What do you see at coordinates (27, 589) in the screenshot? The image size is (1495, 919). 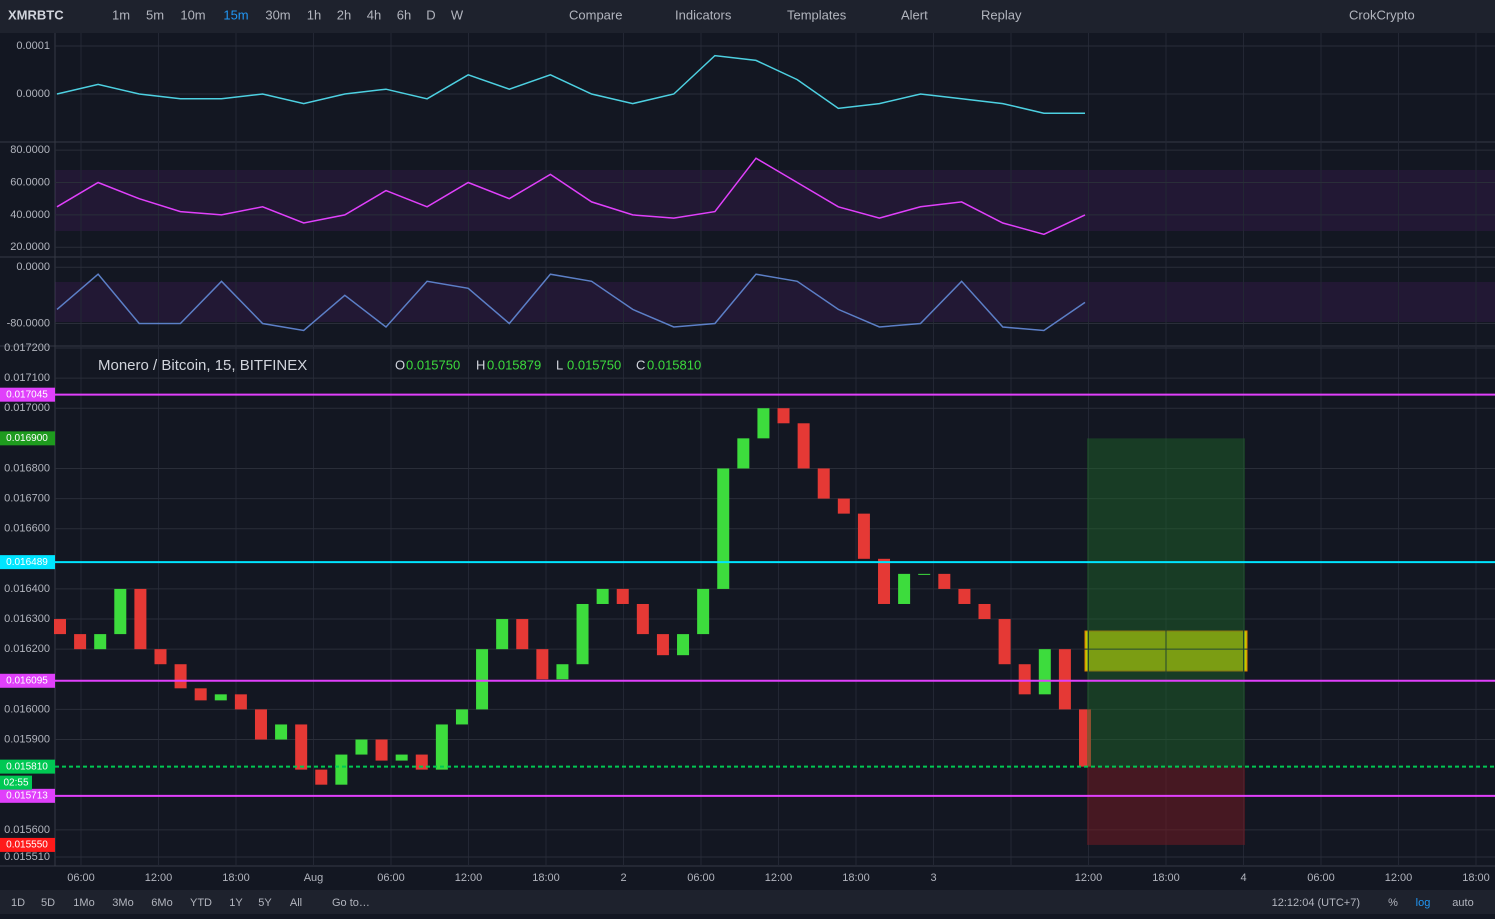 I see `y-tick-label: 0.016400` at bounding box center [27, 589].